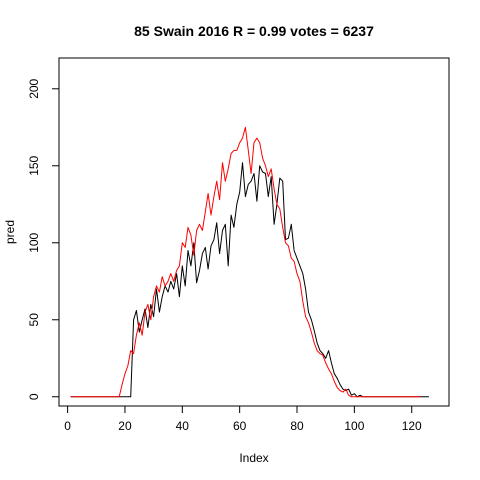  Describe the element at coordinates (34, 165) in the screenshot. I see `y-tick-label: 150` at that location.